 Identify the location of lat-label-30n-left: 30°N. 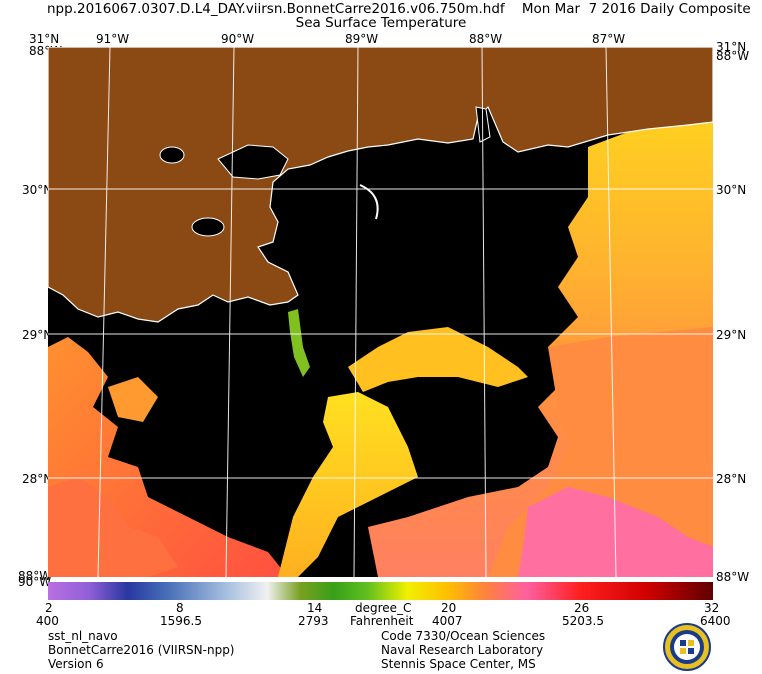
(37, 190).